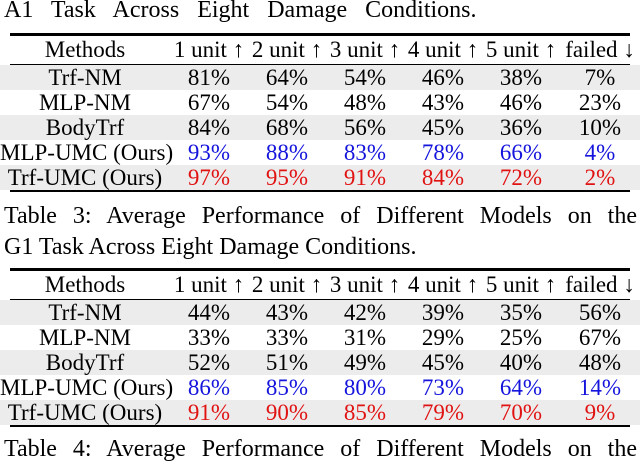 This screenshot has width=640, height=465. Describe the element at coordinates (287, 177) in the screenshot. I see `value-cell: 95%` at that location.